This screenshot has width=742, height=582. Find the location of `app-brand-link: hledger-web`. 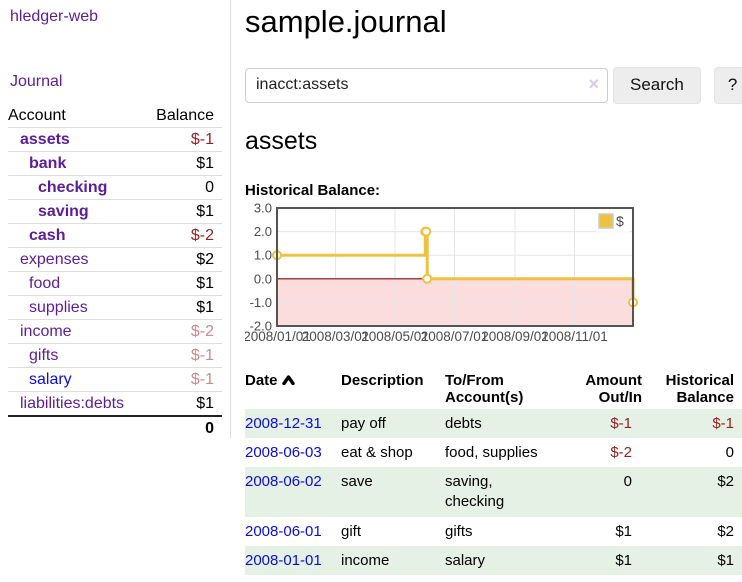

app-brand-link: hledger-web is located at coordinates (54, 16).